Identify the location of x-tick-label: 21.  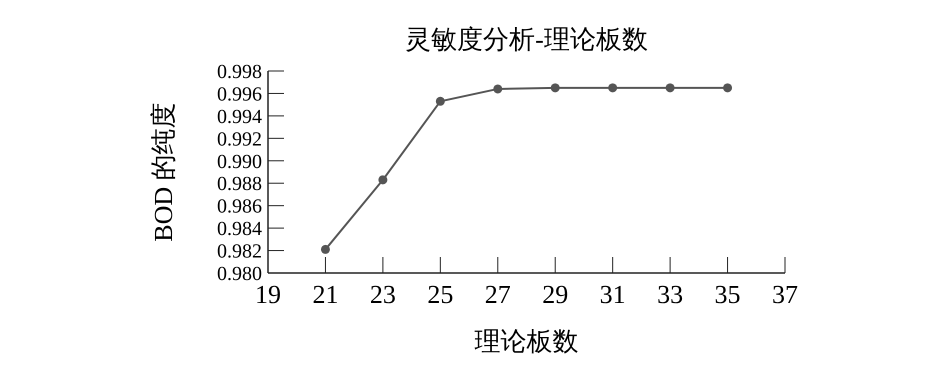
(325, 294).